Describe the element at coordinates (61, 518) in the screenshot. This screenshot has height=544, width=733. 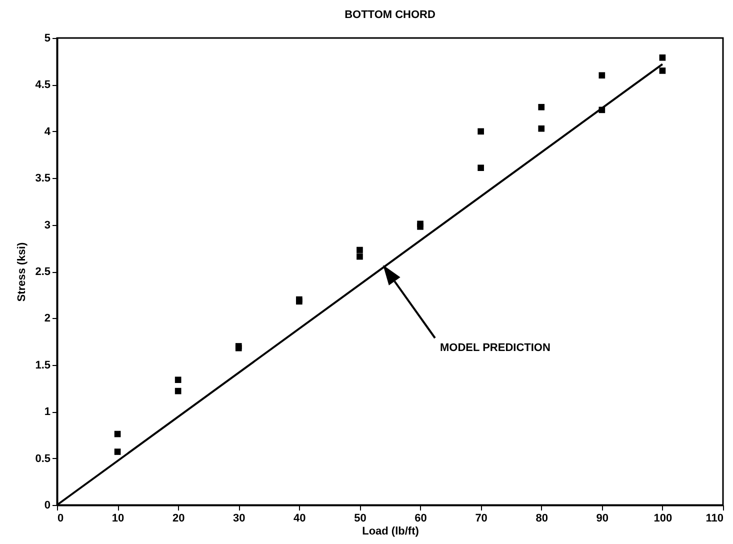
I see `x-tick-label: 0` at that location.